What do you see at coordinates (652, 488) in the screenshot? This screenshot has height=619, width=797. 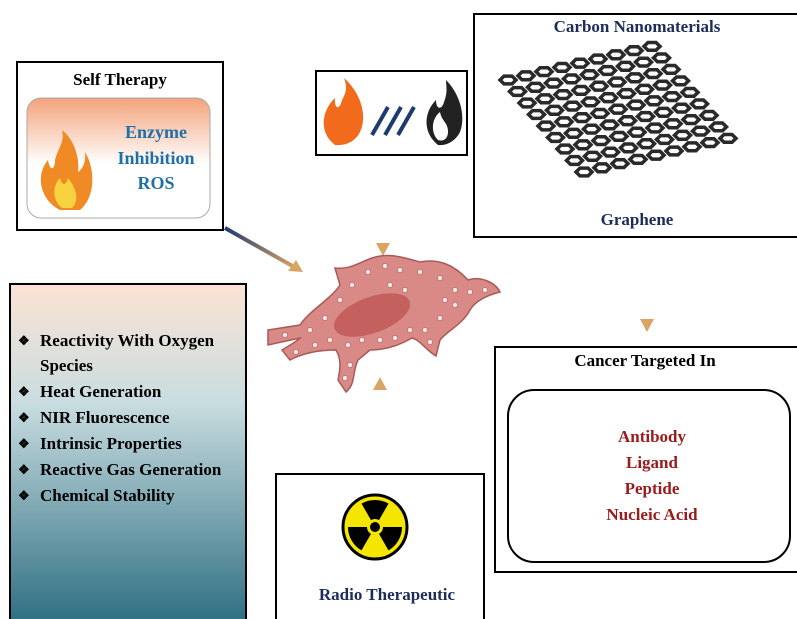 I see `cancer-item: Peptide` at bounding box center [652, 488].